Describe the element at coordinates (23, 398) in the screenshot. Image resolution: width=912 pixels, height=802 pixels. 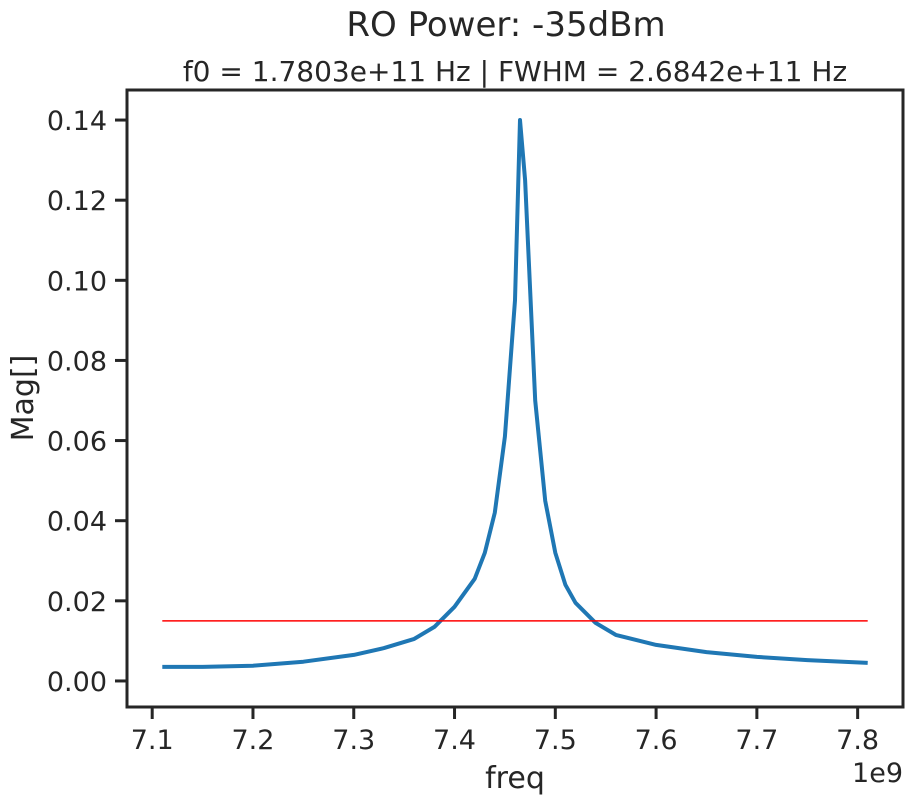
I see `y-axis-label: Mag[]` at that location.